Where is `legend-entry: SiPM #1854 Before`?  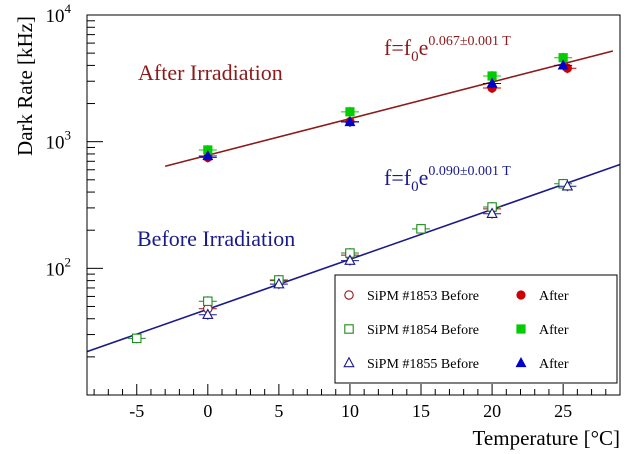 legend-entry: SiPM #1854 Before is located at coordinates (411, 330).